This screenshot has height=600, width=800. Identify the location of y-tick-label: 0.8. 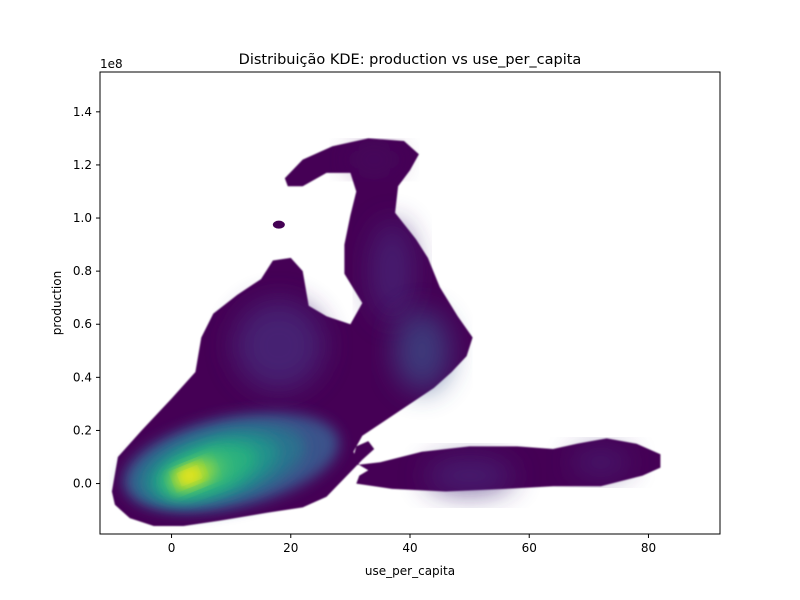
(82, 271).